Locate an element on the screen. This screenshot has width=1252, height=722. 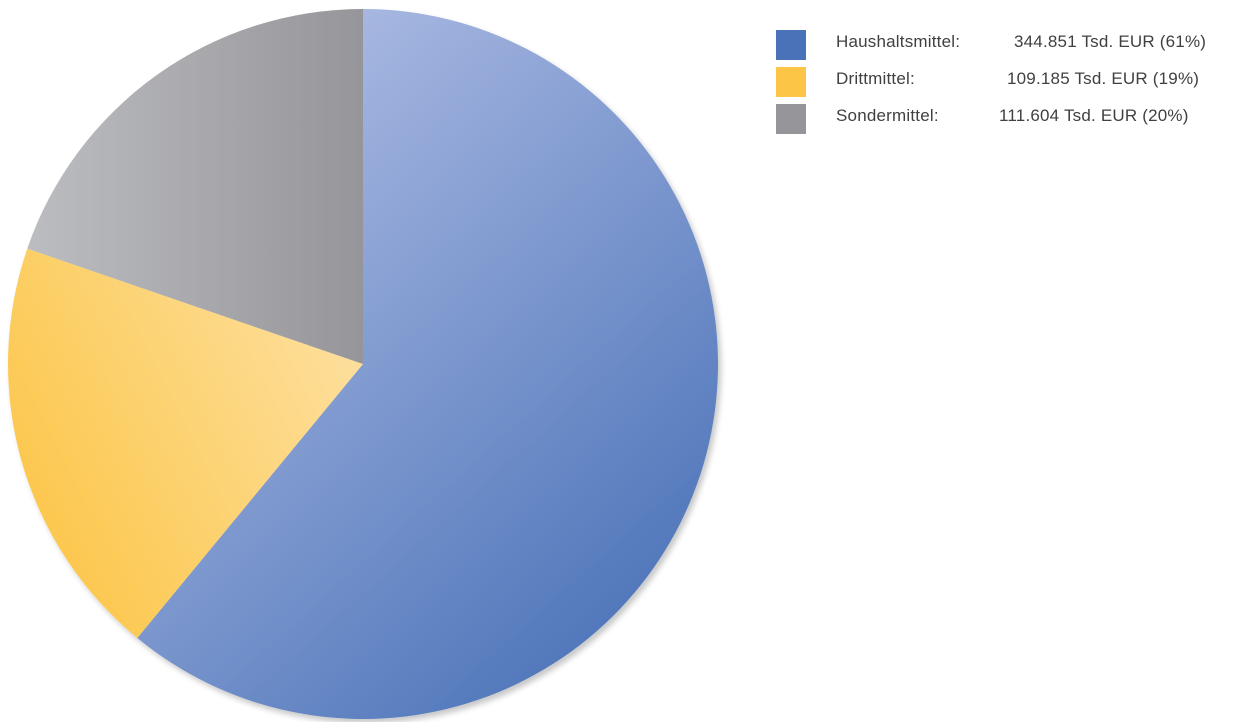
legend-swatch-drittmittel is located at coordinates (791, 82).